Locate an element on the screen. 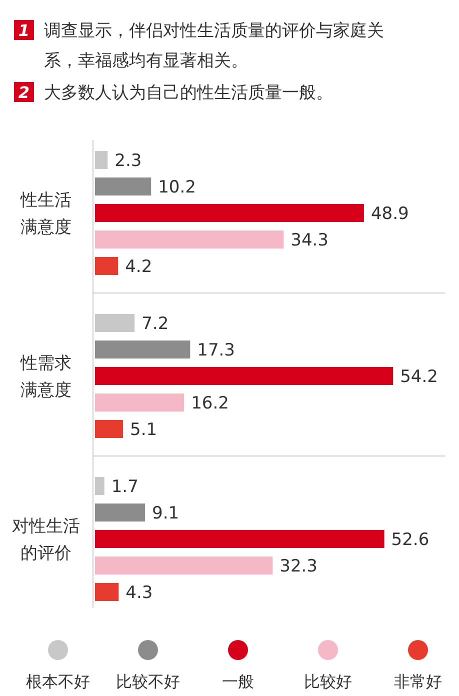  data-label: 1.7 is located at coordinates (124, 487).